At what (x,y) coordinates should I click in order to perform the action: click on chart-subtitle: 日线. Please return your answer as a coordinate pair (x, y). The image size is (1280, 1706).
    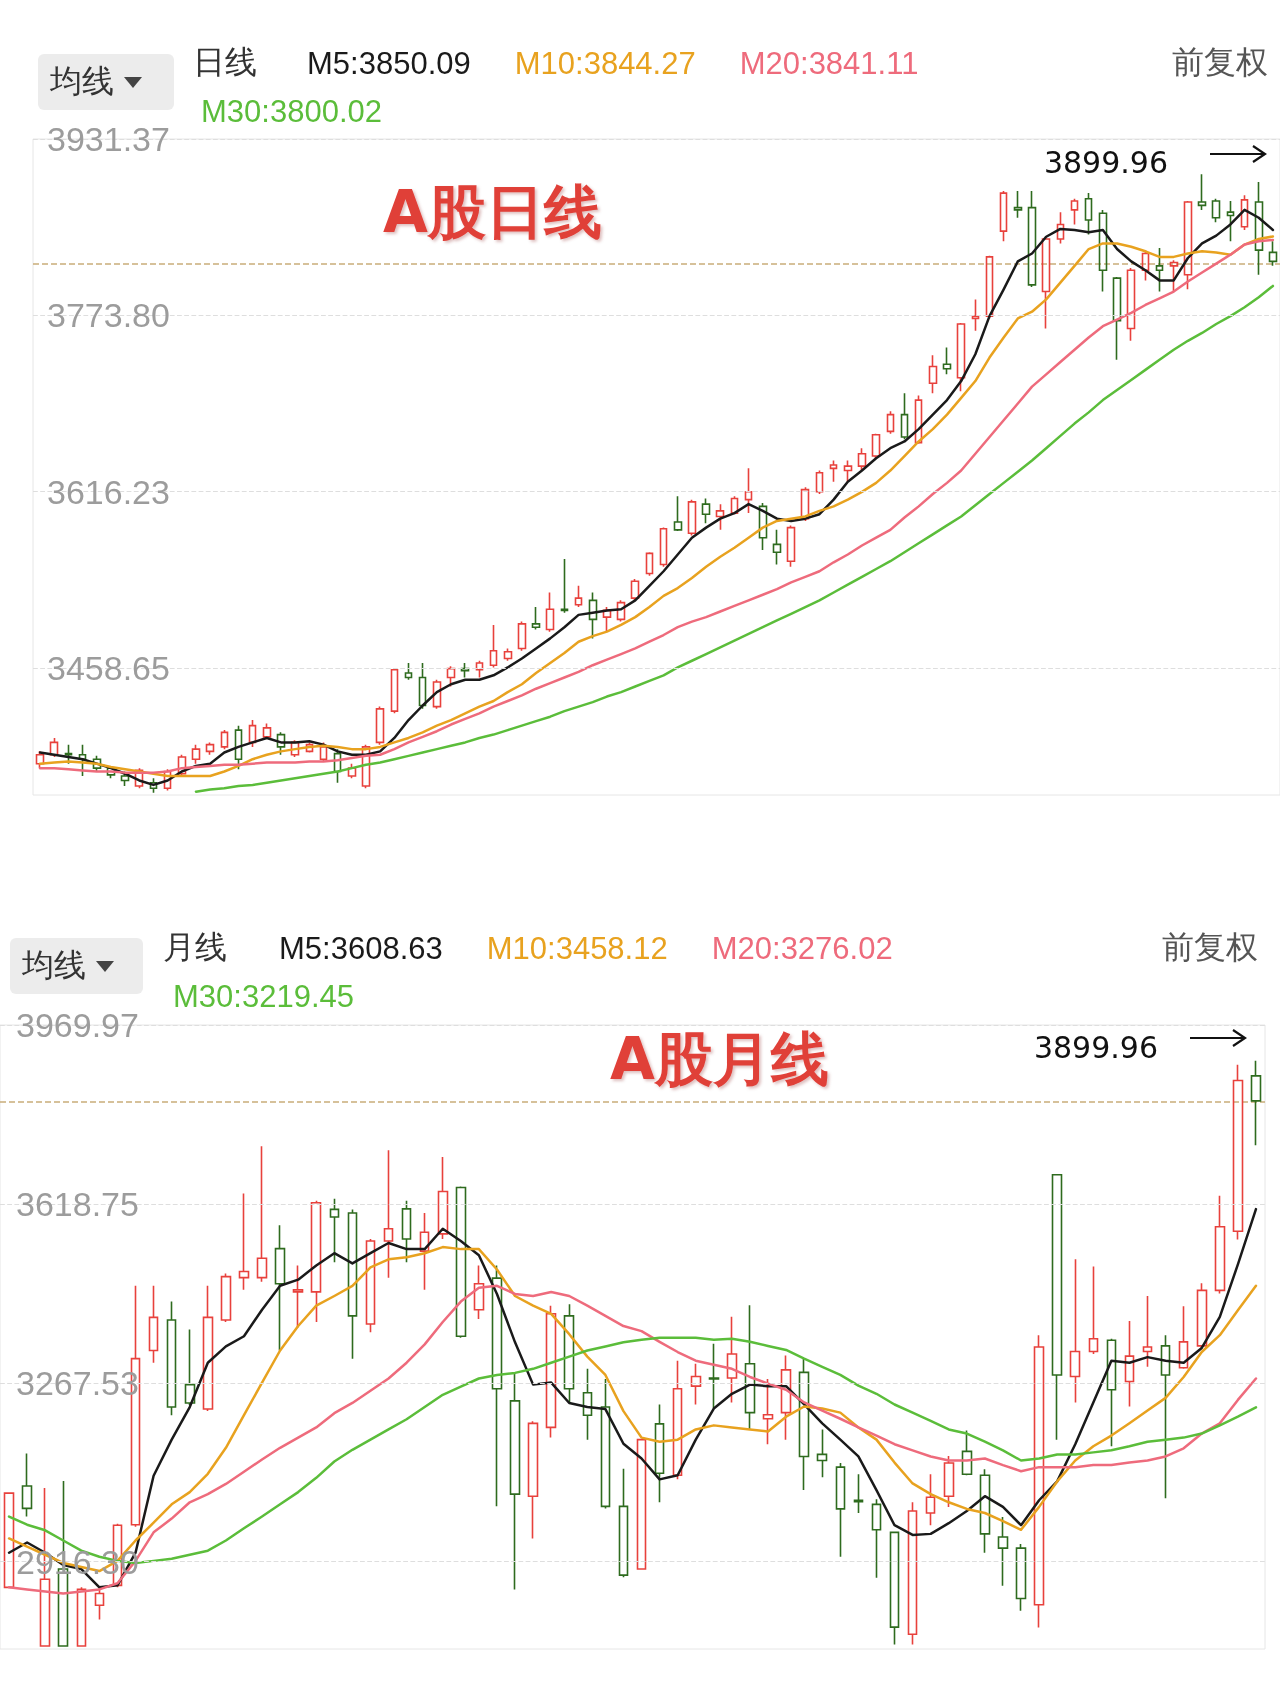
    Looking at the image, I should click on (225, 62).